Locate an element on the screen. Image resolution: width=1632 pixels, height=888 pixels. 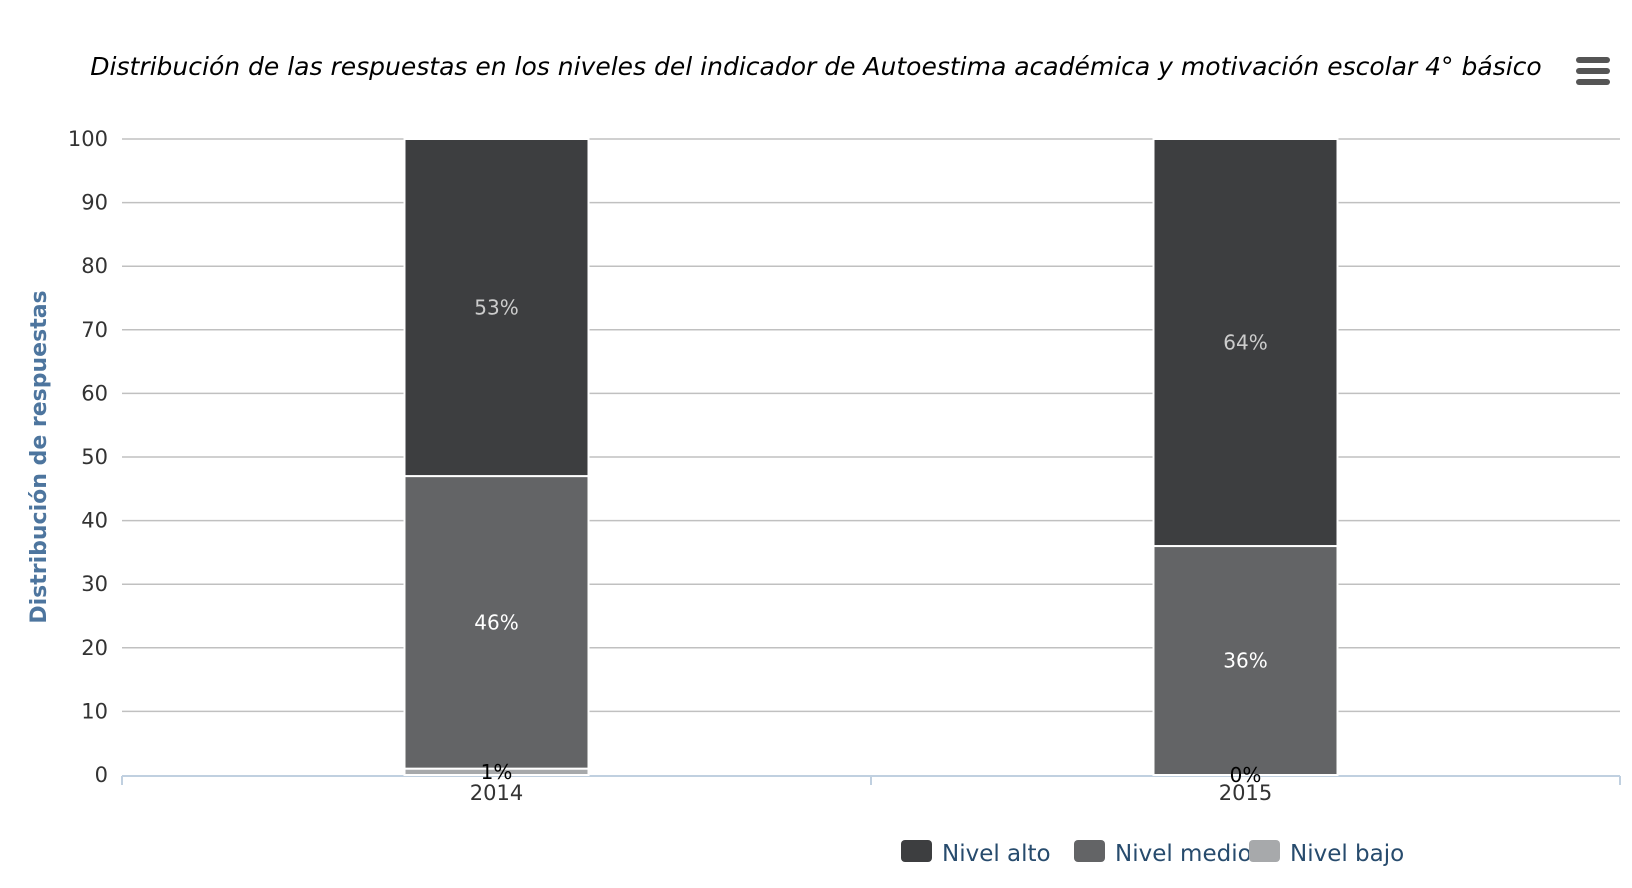
data-label: 36% is located at coordinates (1245, 661).